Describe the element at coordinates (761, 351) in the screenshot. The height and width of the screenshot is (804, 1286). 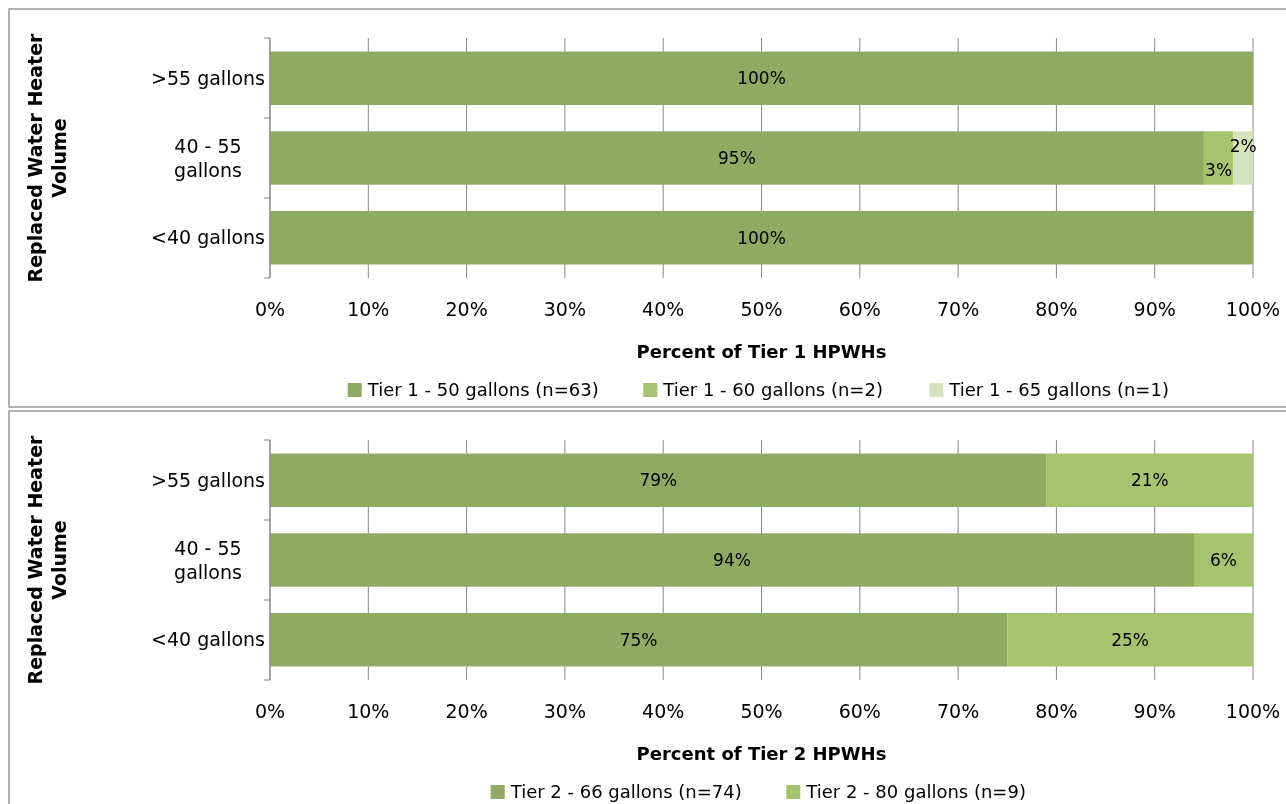
I see `x-axis-title: Percent of Tier 1 HPWHs` at that location.